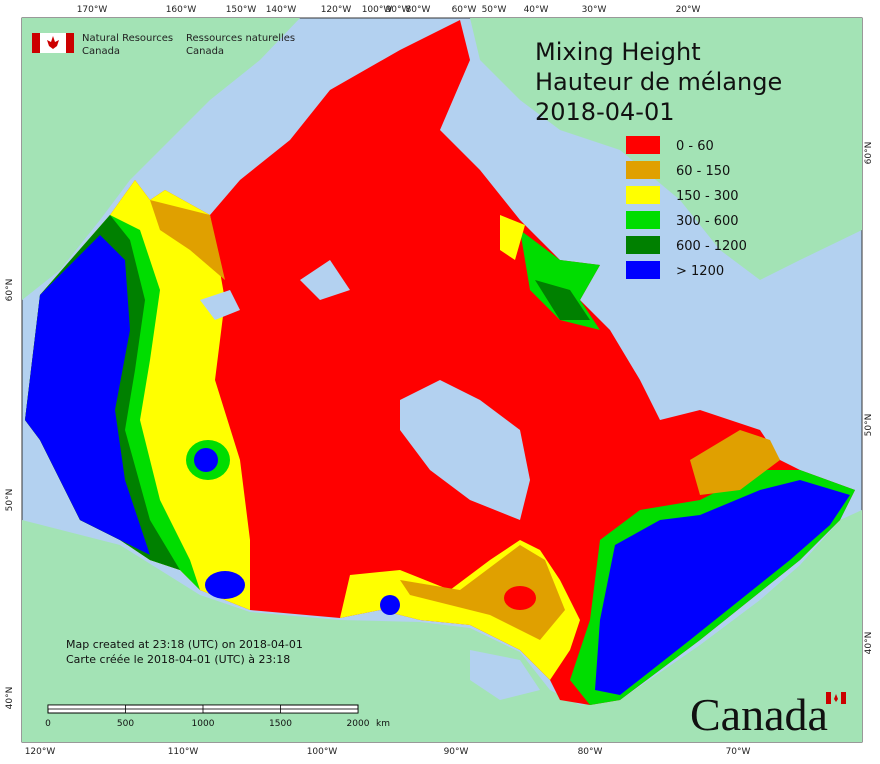 The width and height of the screenshot is (880, 764). I want to click on credit: Carte créée le 2018-04-01 (UTC) à 23:18, so click(178, 659).